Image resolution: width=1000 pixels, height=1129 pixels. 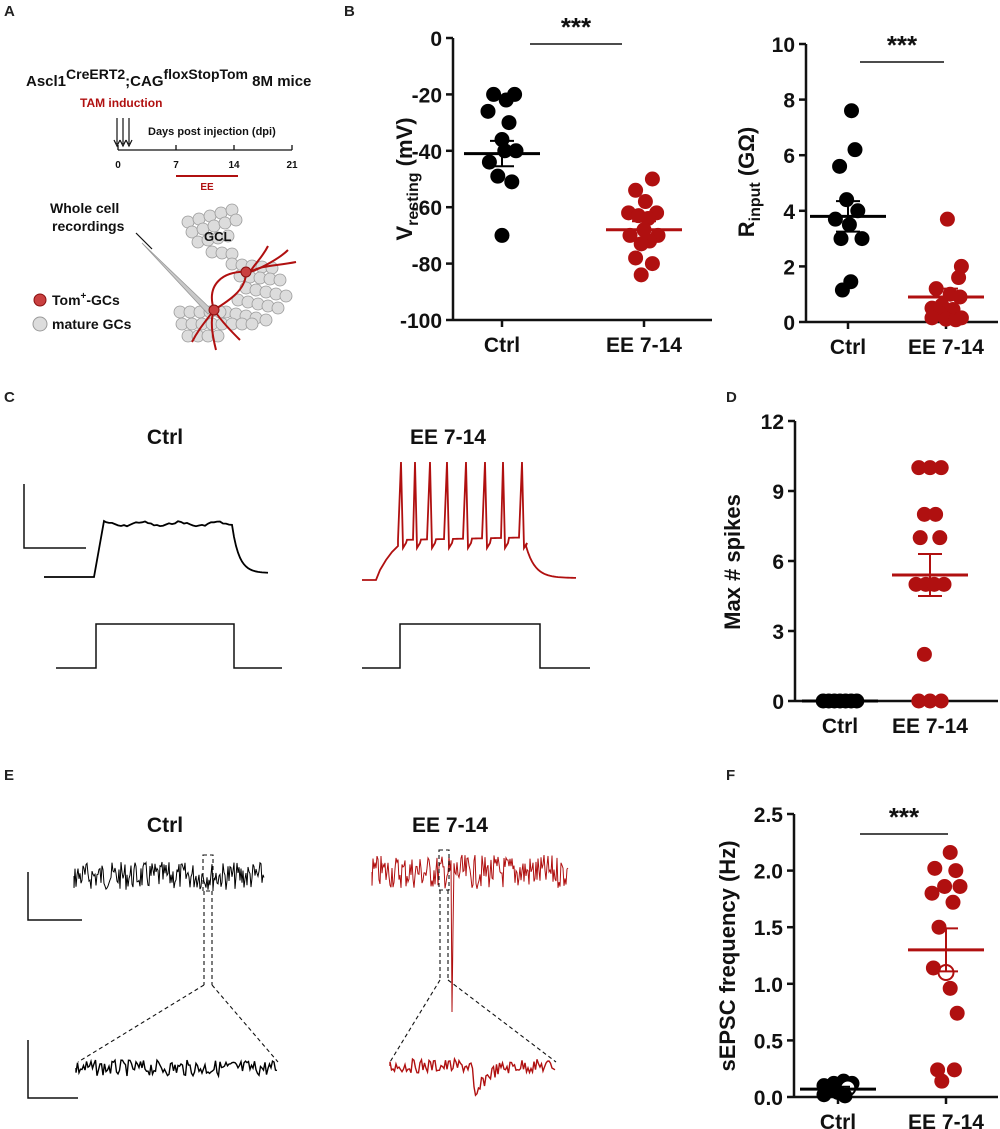 I want to click on legend-tom-label: Tom+-GCs, so click(x=86, y=299).